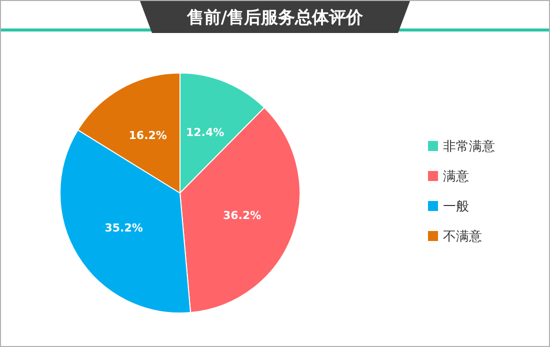 Image resolution: width=550 pixels, height=347 pixels. What do you see at coordinates (123, 228) in the screenshot?
I see `data-label: 35.2%` at bounding box center [123, 228].